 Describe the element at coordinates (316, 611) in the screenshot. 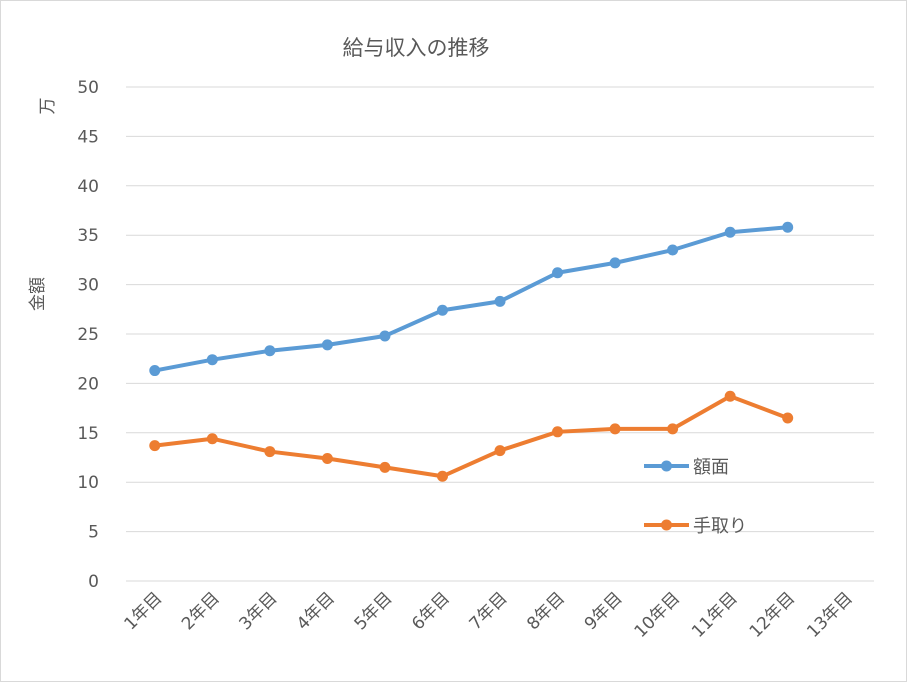

I see `x-tick-label: 4年目` at that location.